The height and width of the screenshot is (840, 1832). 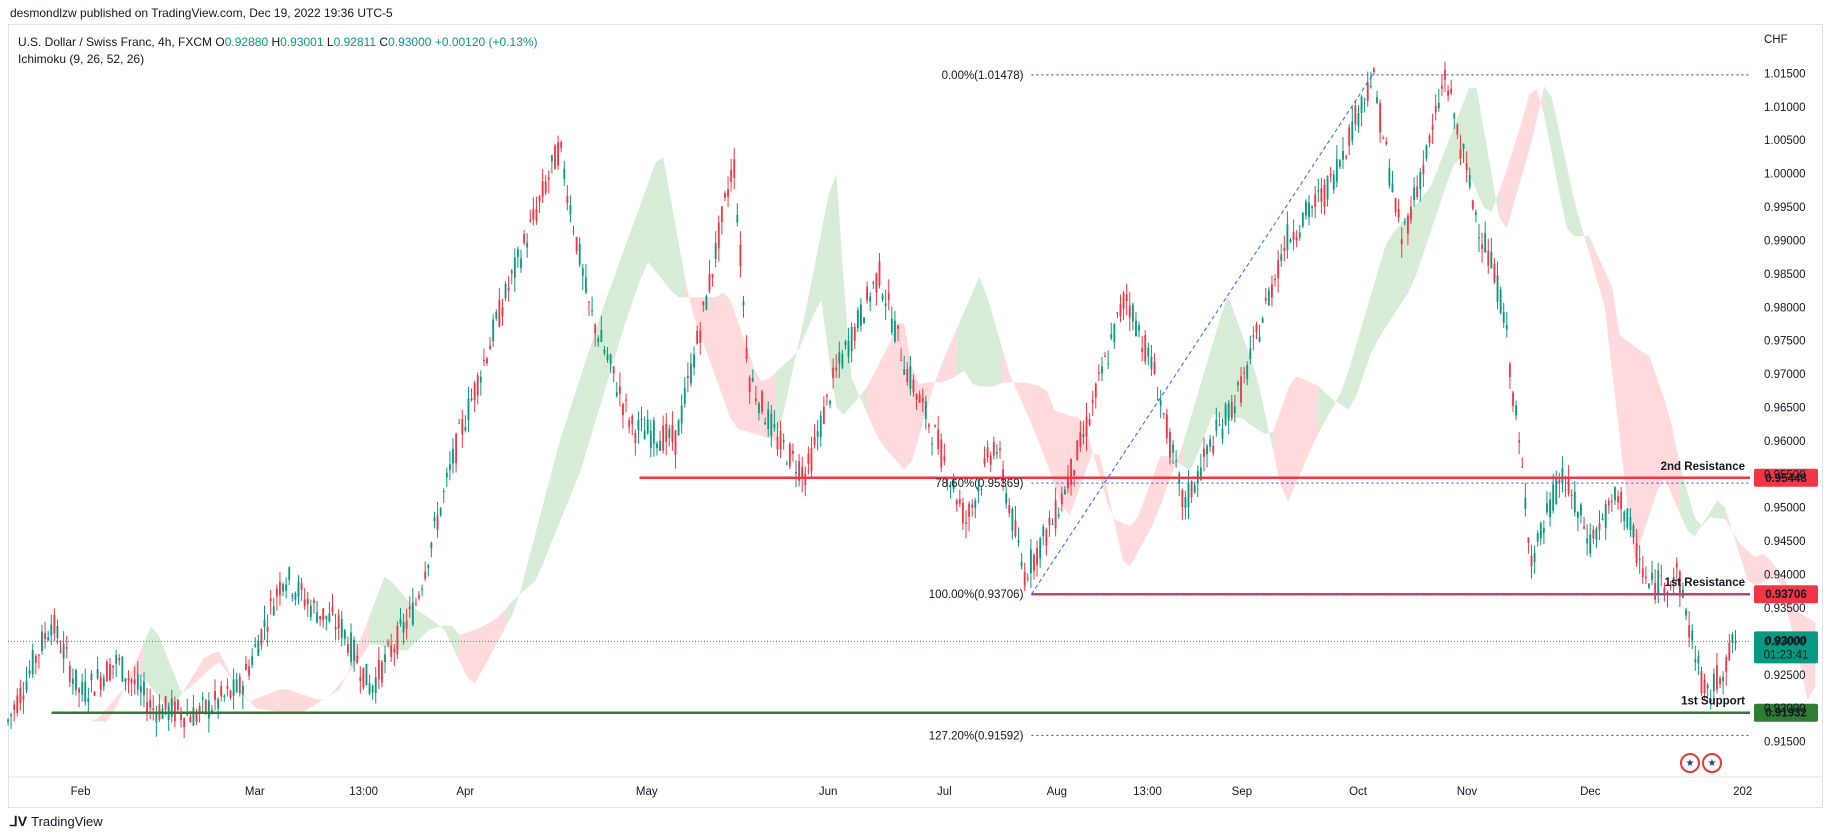 I want to click on currency-label: CHF, so click(x=1776, y=40).